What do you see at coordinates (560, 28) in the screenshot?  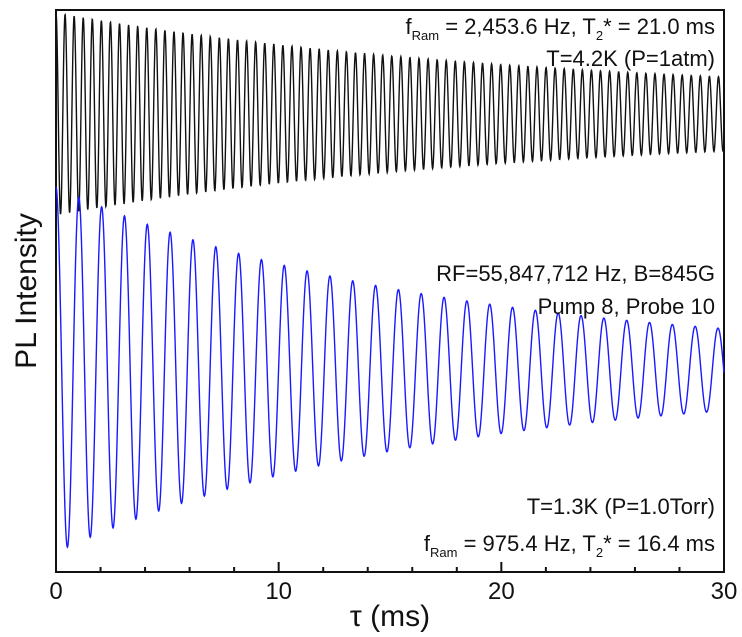 I see `annotation-top-line1: fRam = 2,453.6 Hz, T2* = 21.0 ms` at bounding box center [560, 28].